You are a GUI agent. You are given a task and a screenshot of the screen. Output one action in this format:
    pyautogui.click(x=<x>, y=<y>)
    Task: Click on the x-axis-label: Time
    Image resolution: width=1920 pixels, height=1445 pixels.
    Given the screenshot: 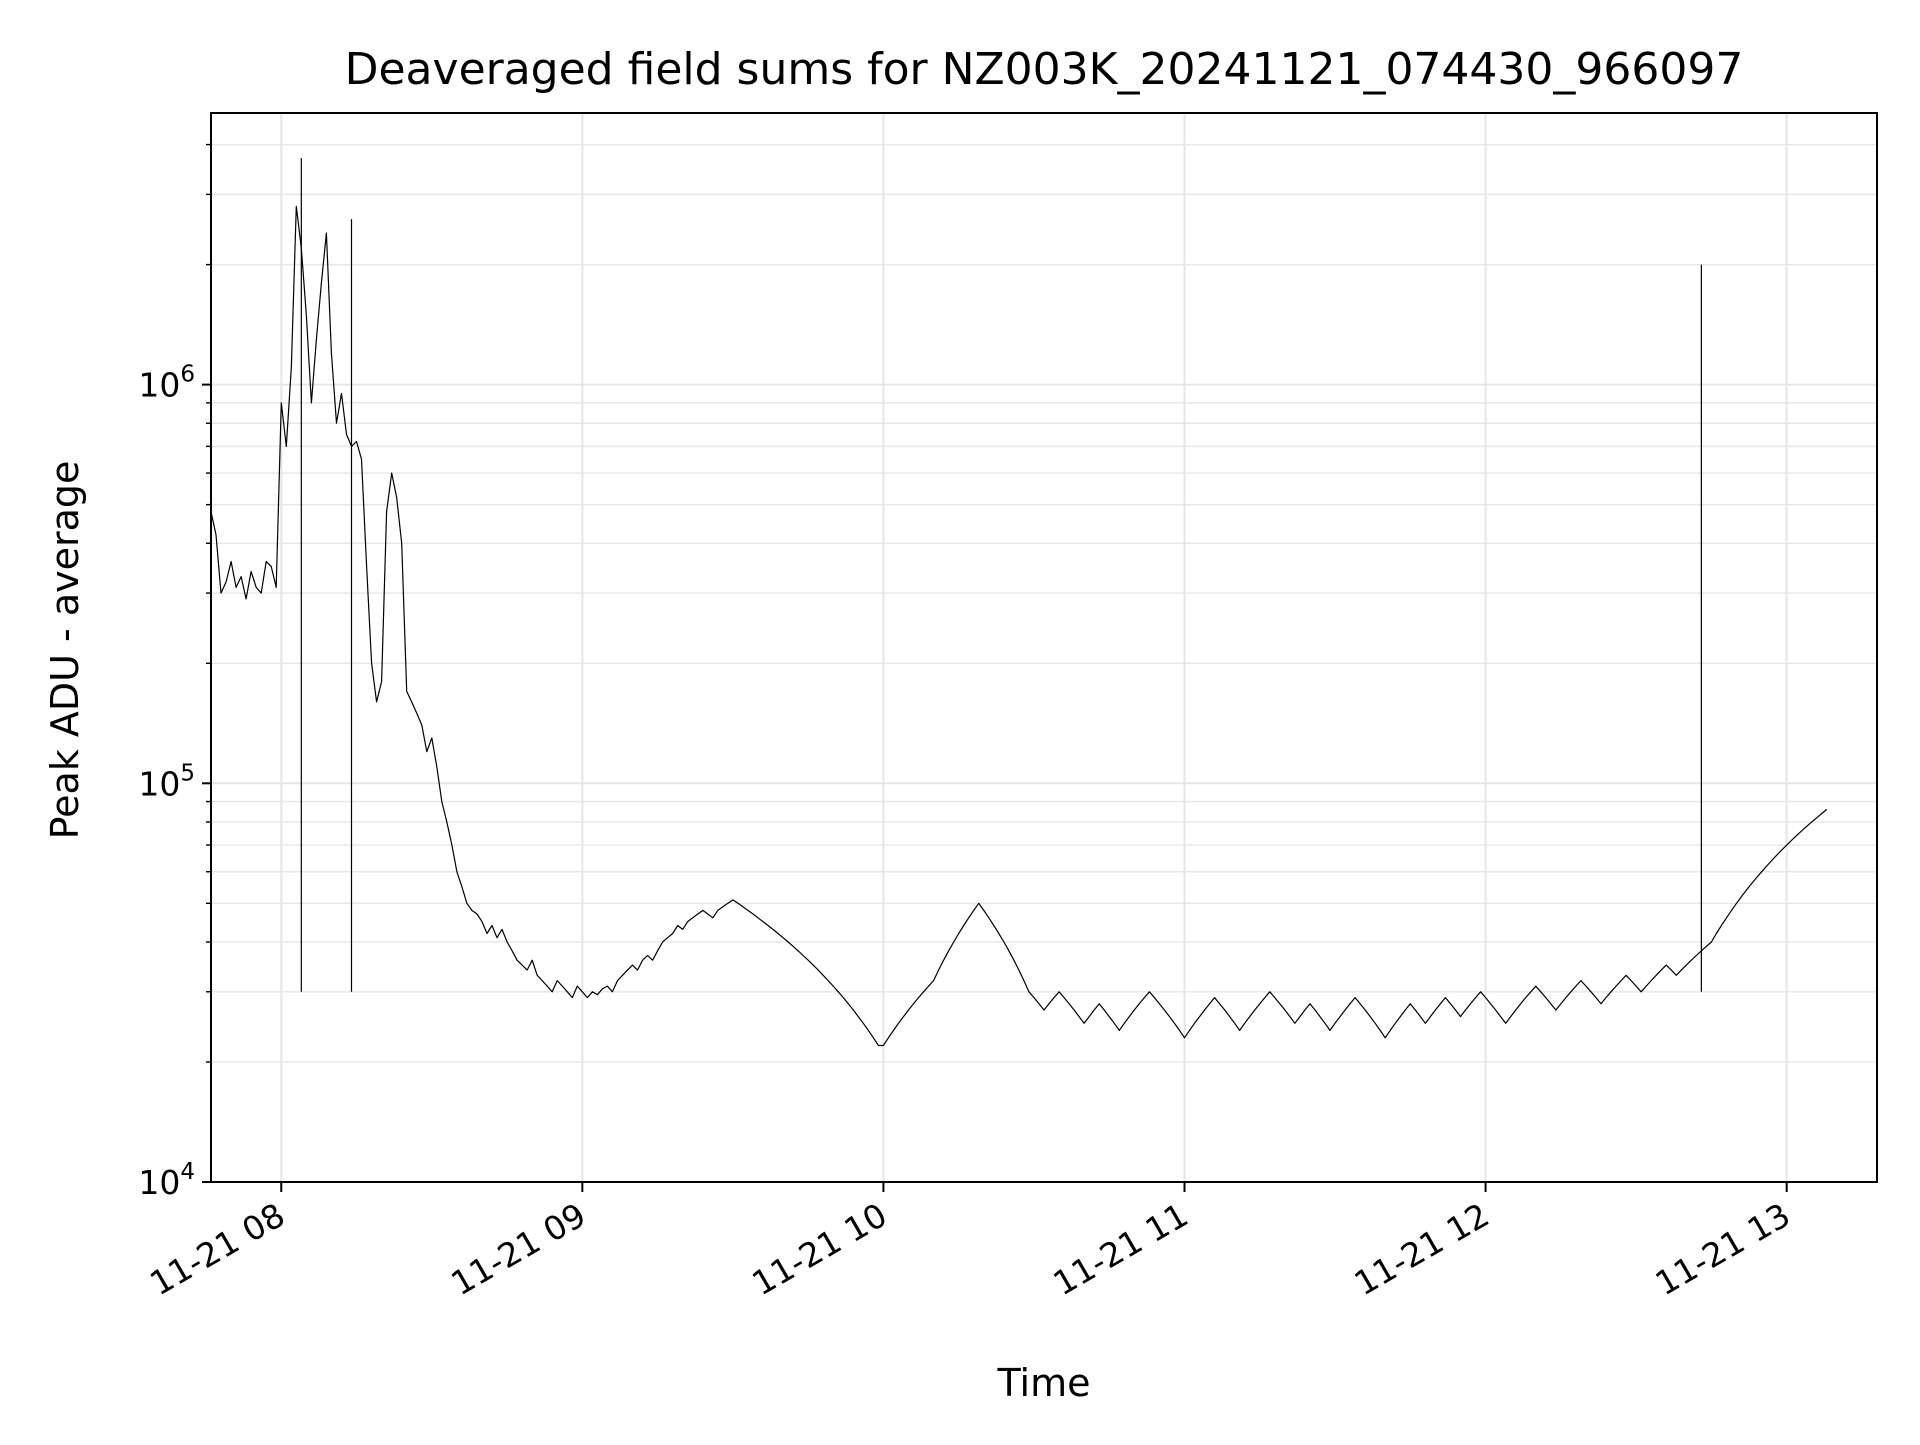 What is the action you would take?
    pyautogui.click(x=1044, y=1383)
    